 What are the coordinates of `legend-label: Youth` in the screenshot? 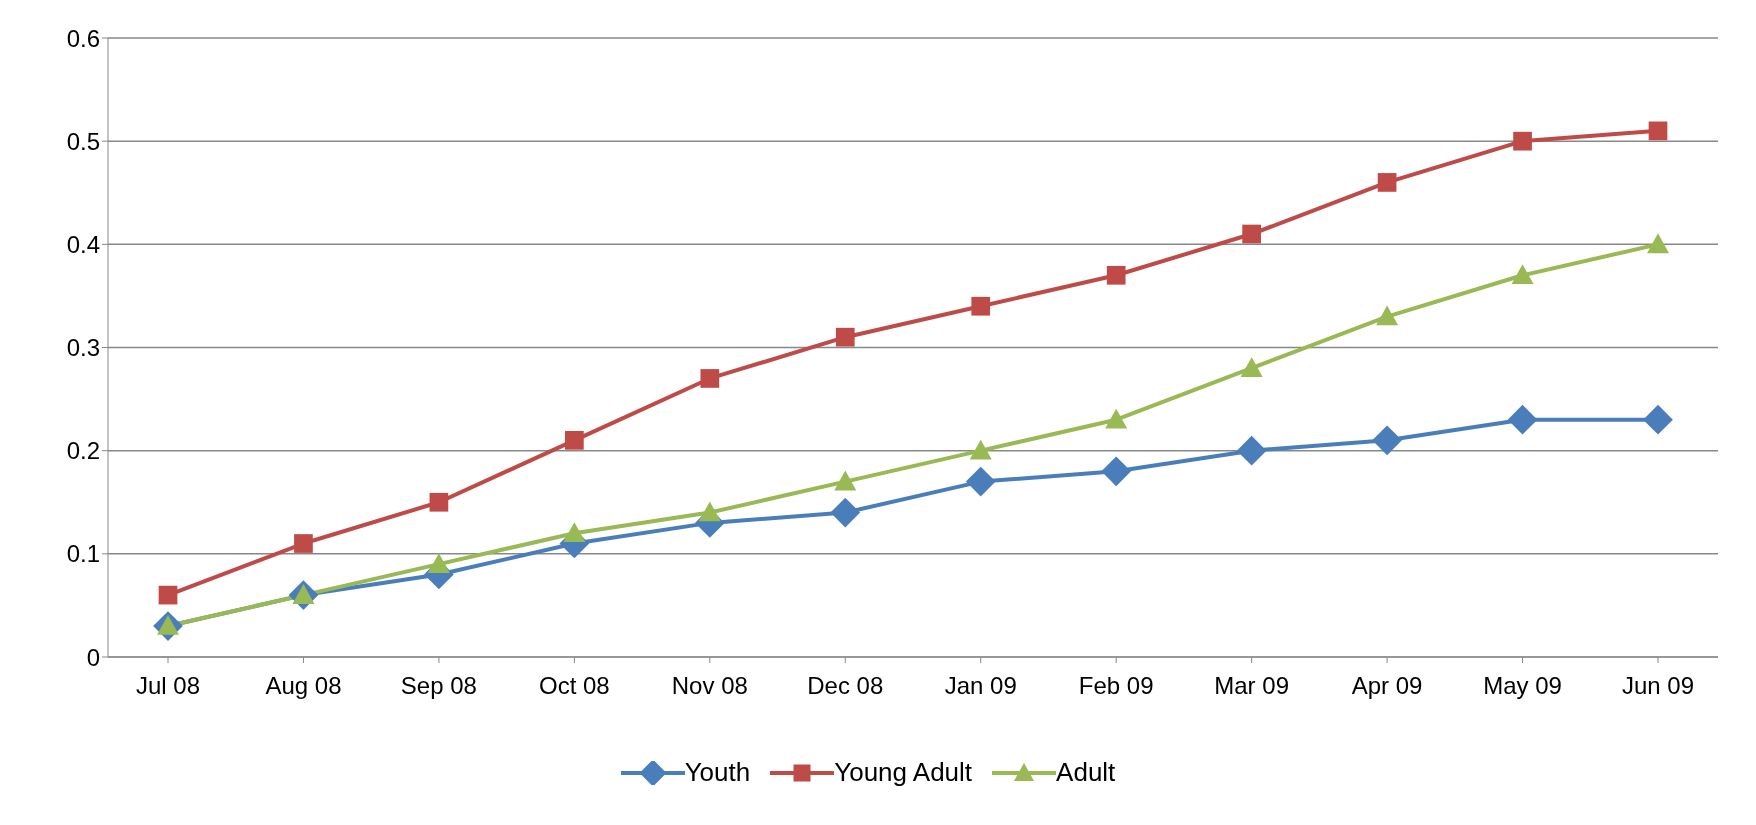 It's located at (717, 772).